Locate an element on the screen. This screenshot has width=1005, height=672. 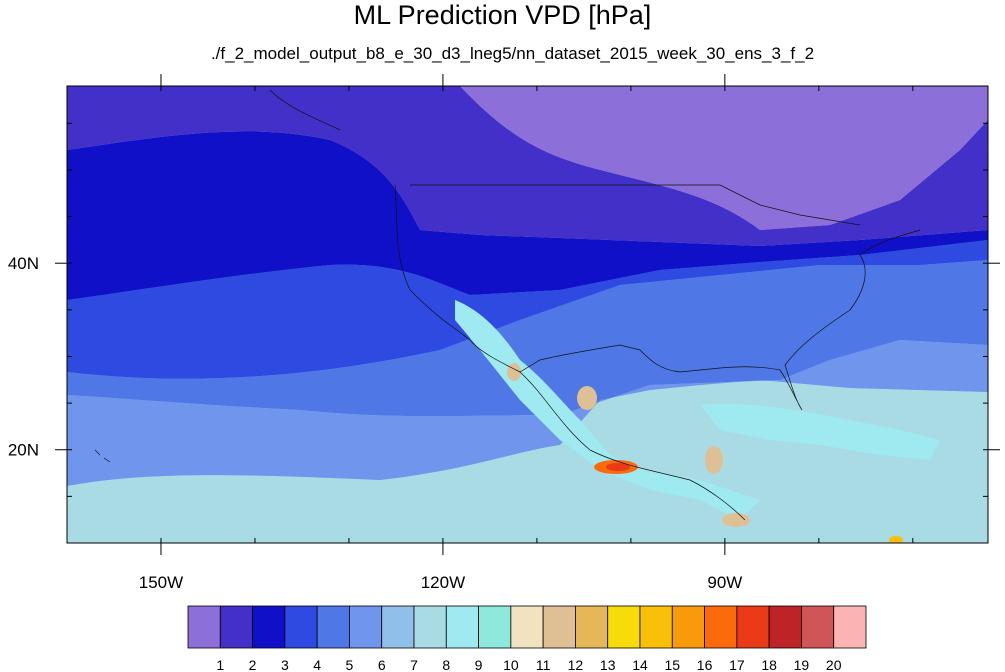
colorbar-label: 20 is located at coordinates (834, 664).